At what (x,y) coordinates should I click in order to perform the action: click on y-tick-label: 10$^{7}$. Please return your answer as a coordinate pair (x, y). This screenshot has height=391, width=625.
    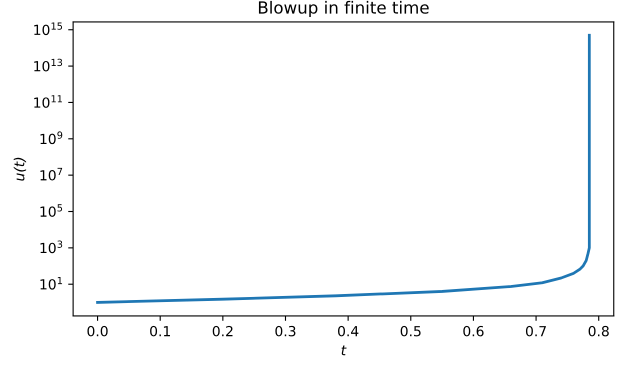
    Looking at the image, I should click on (51, 174).